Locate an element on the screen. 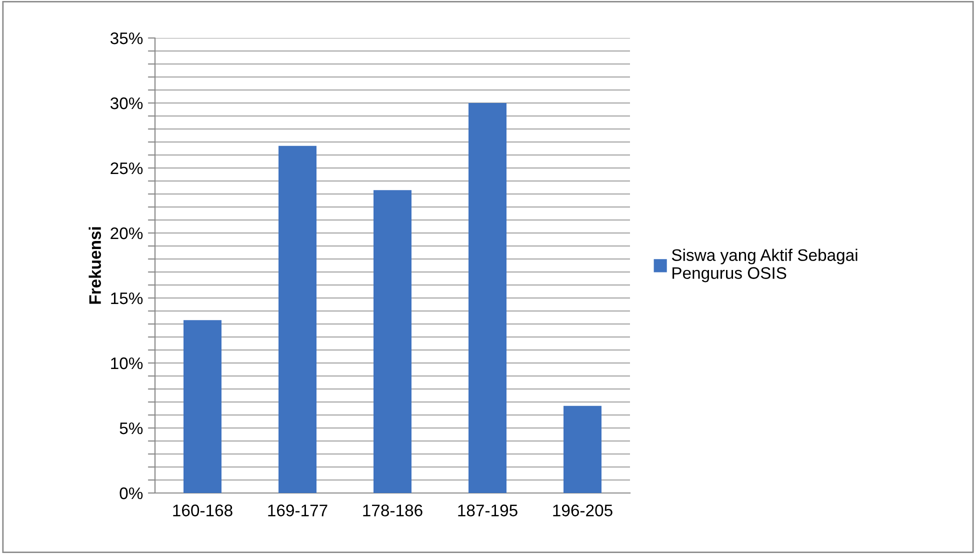 The image size is (976, 554). y-tick-label: 0% is located at coordinates (131, 493).